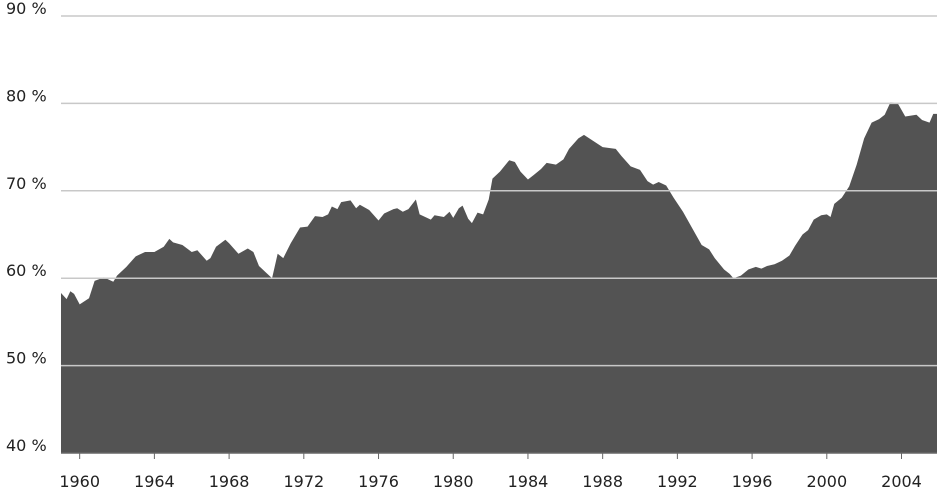  Describe the element at coordinates (528, 481) in the screenshot. I see `x-tick-label: 1984` at that location.